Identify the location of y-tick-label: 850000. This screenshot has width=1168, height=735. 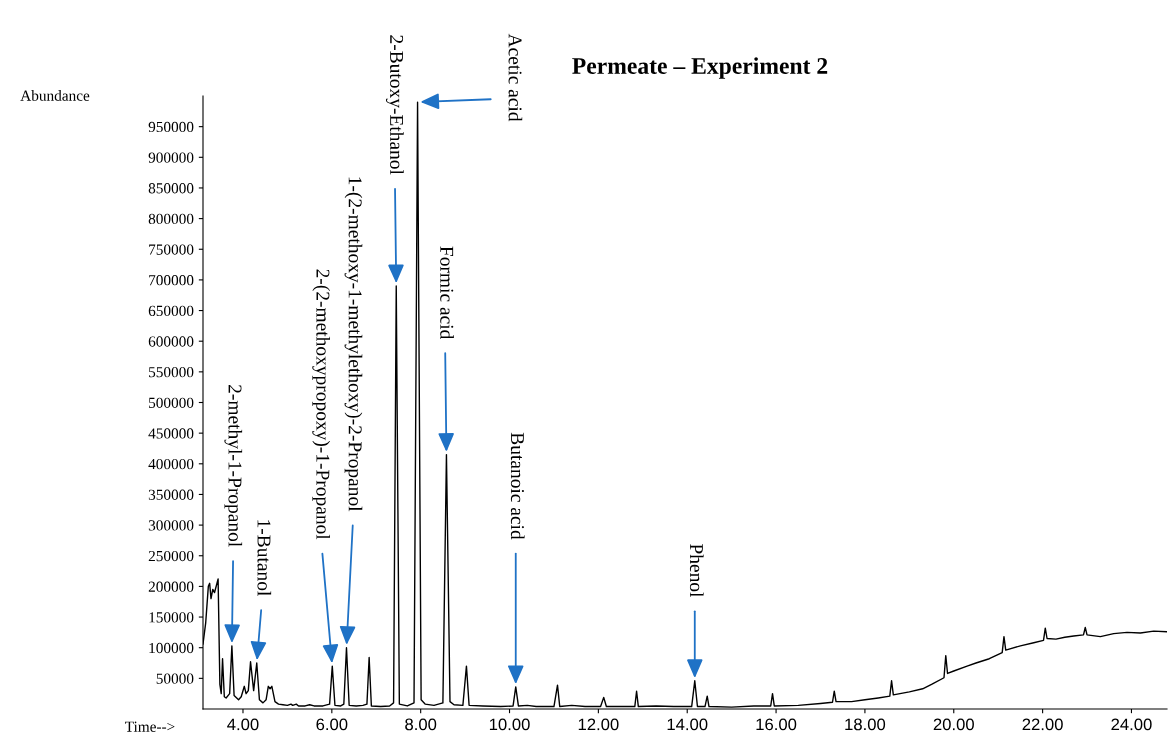
(171, 188).